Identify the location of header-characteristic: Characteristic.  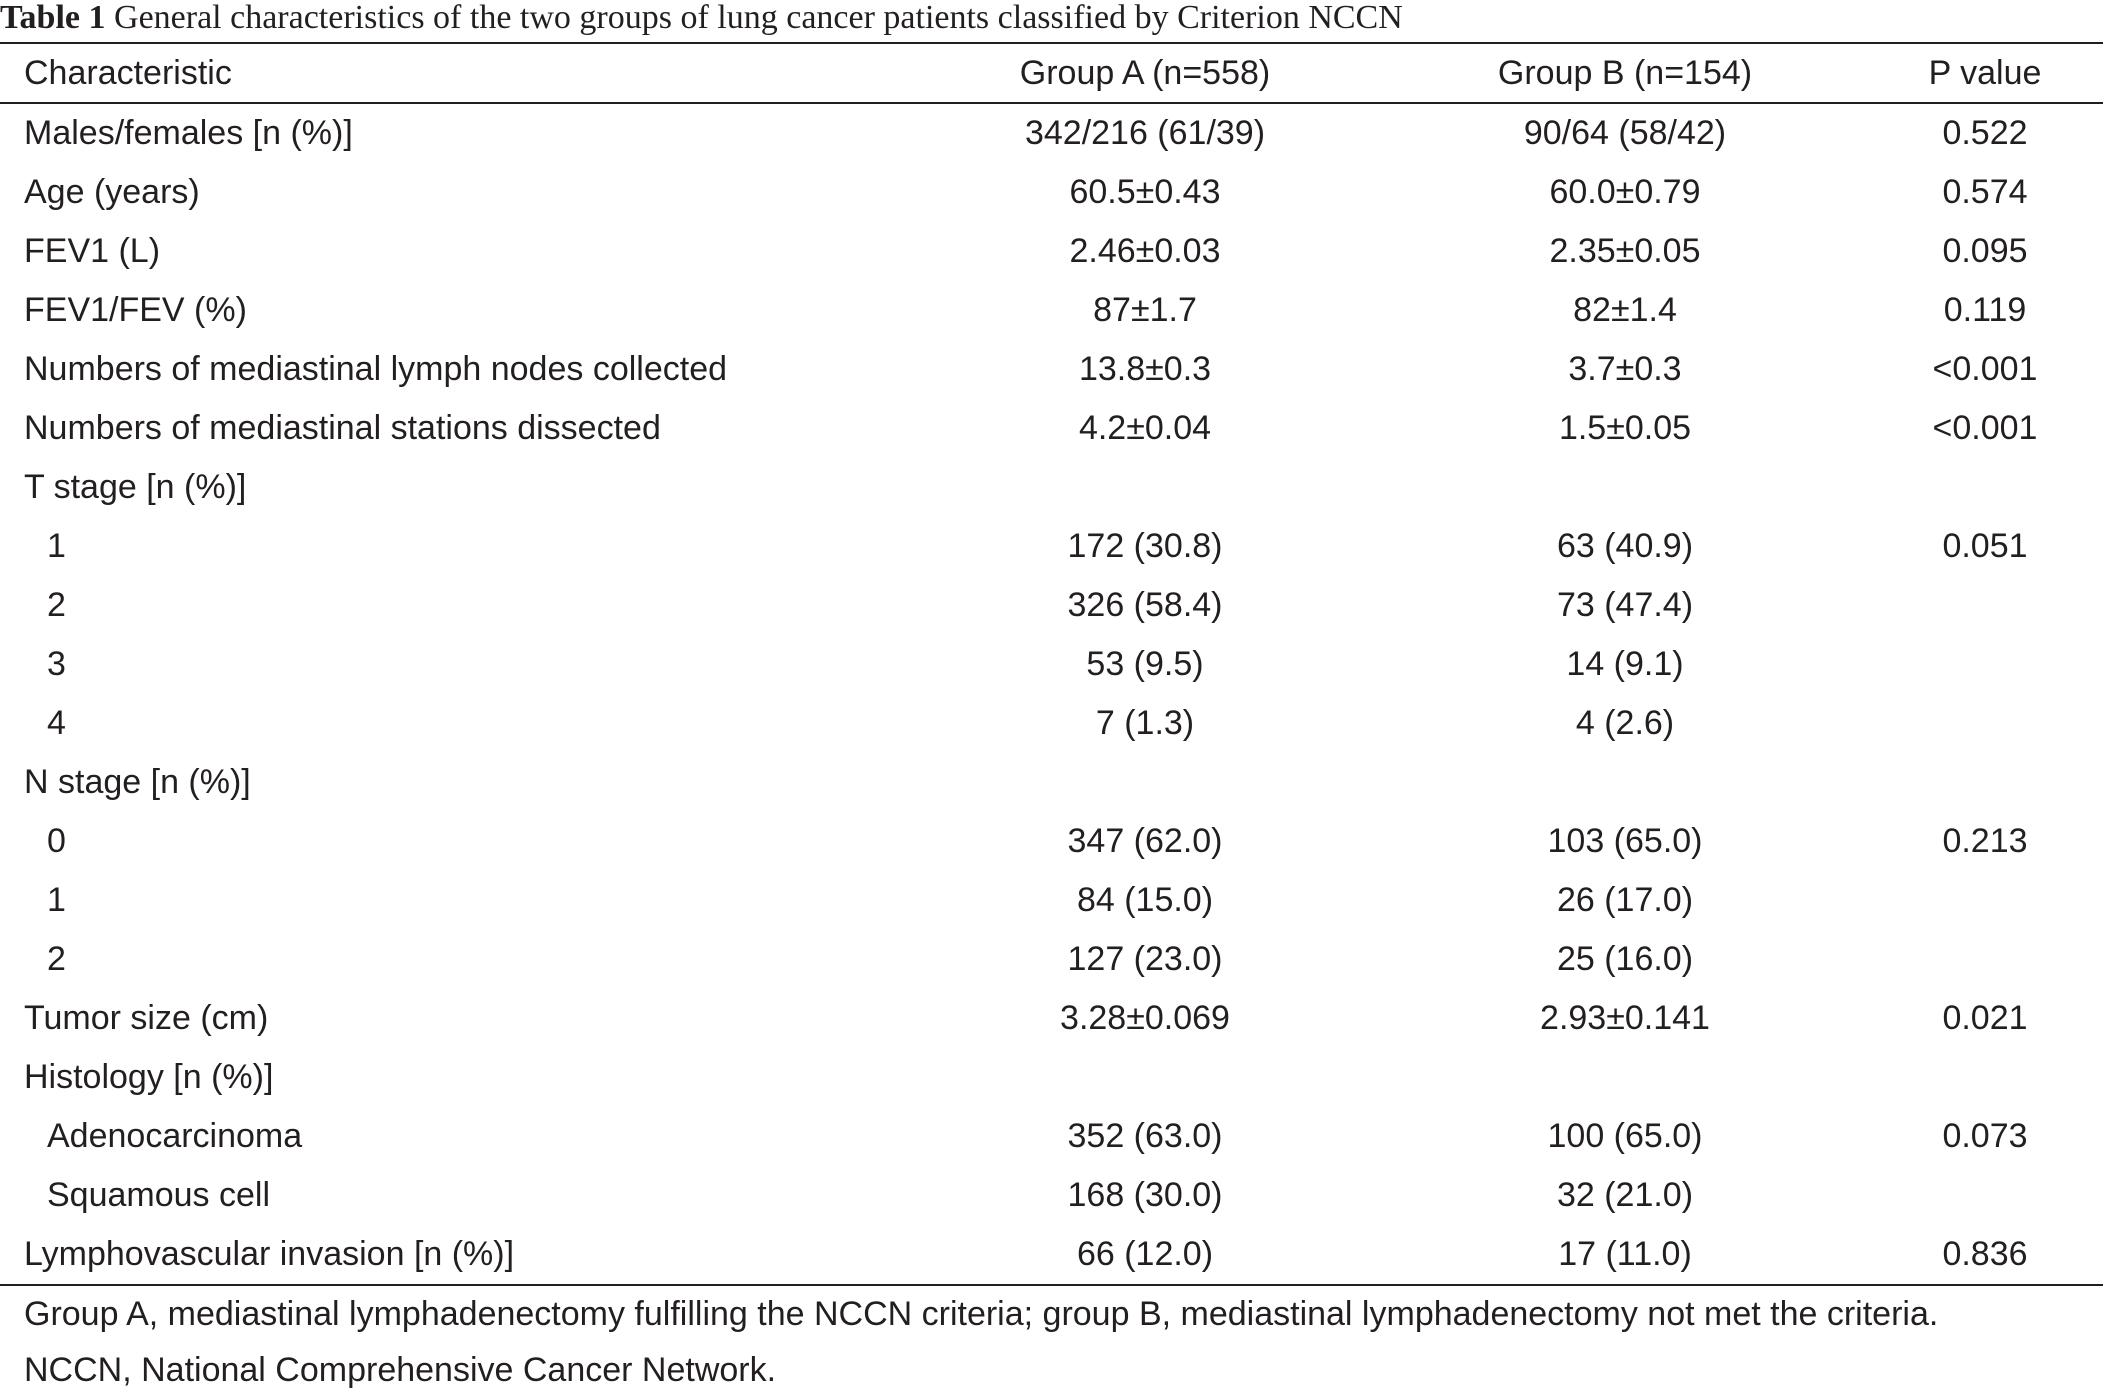
(128, 73).